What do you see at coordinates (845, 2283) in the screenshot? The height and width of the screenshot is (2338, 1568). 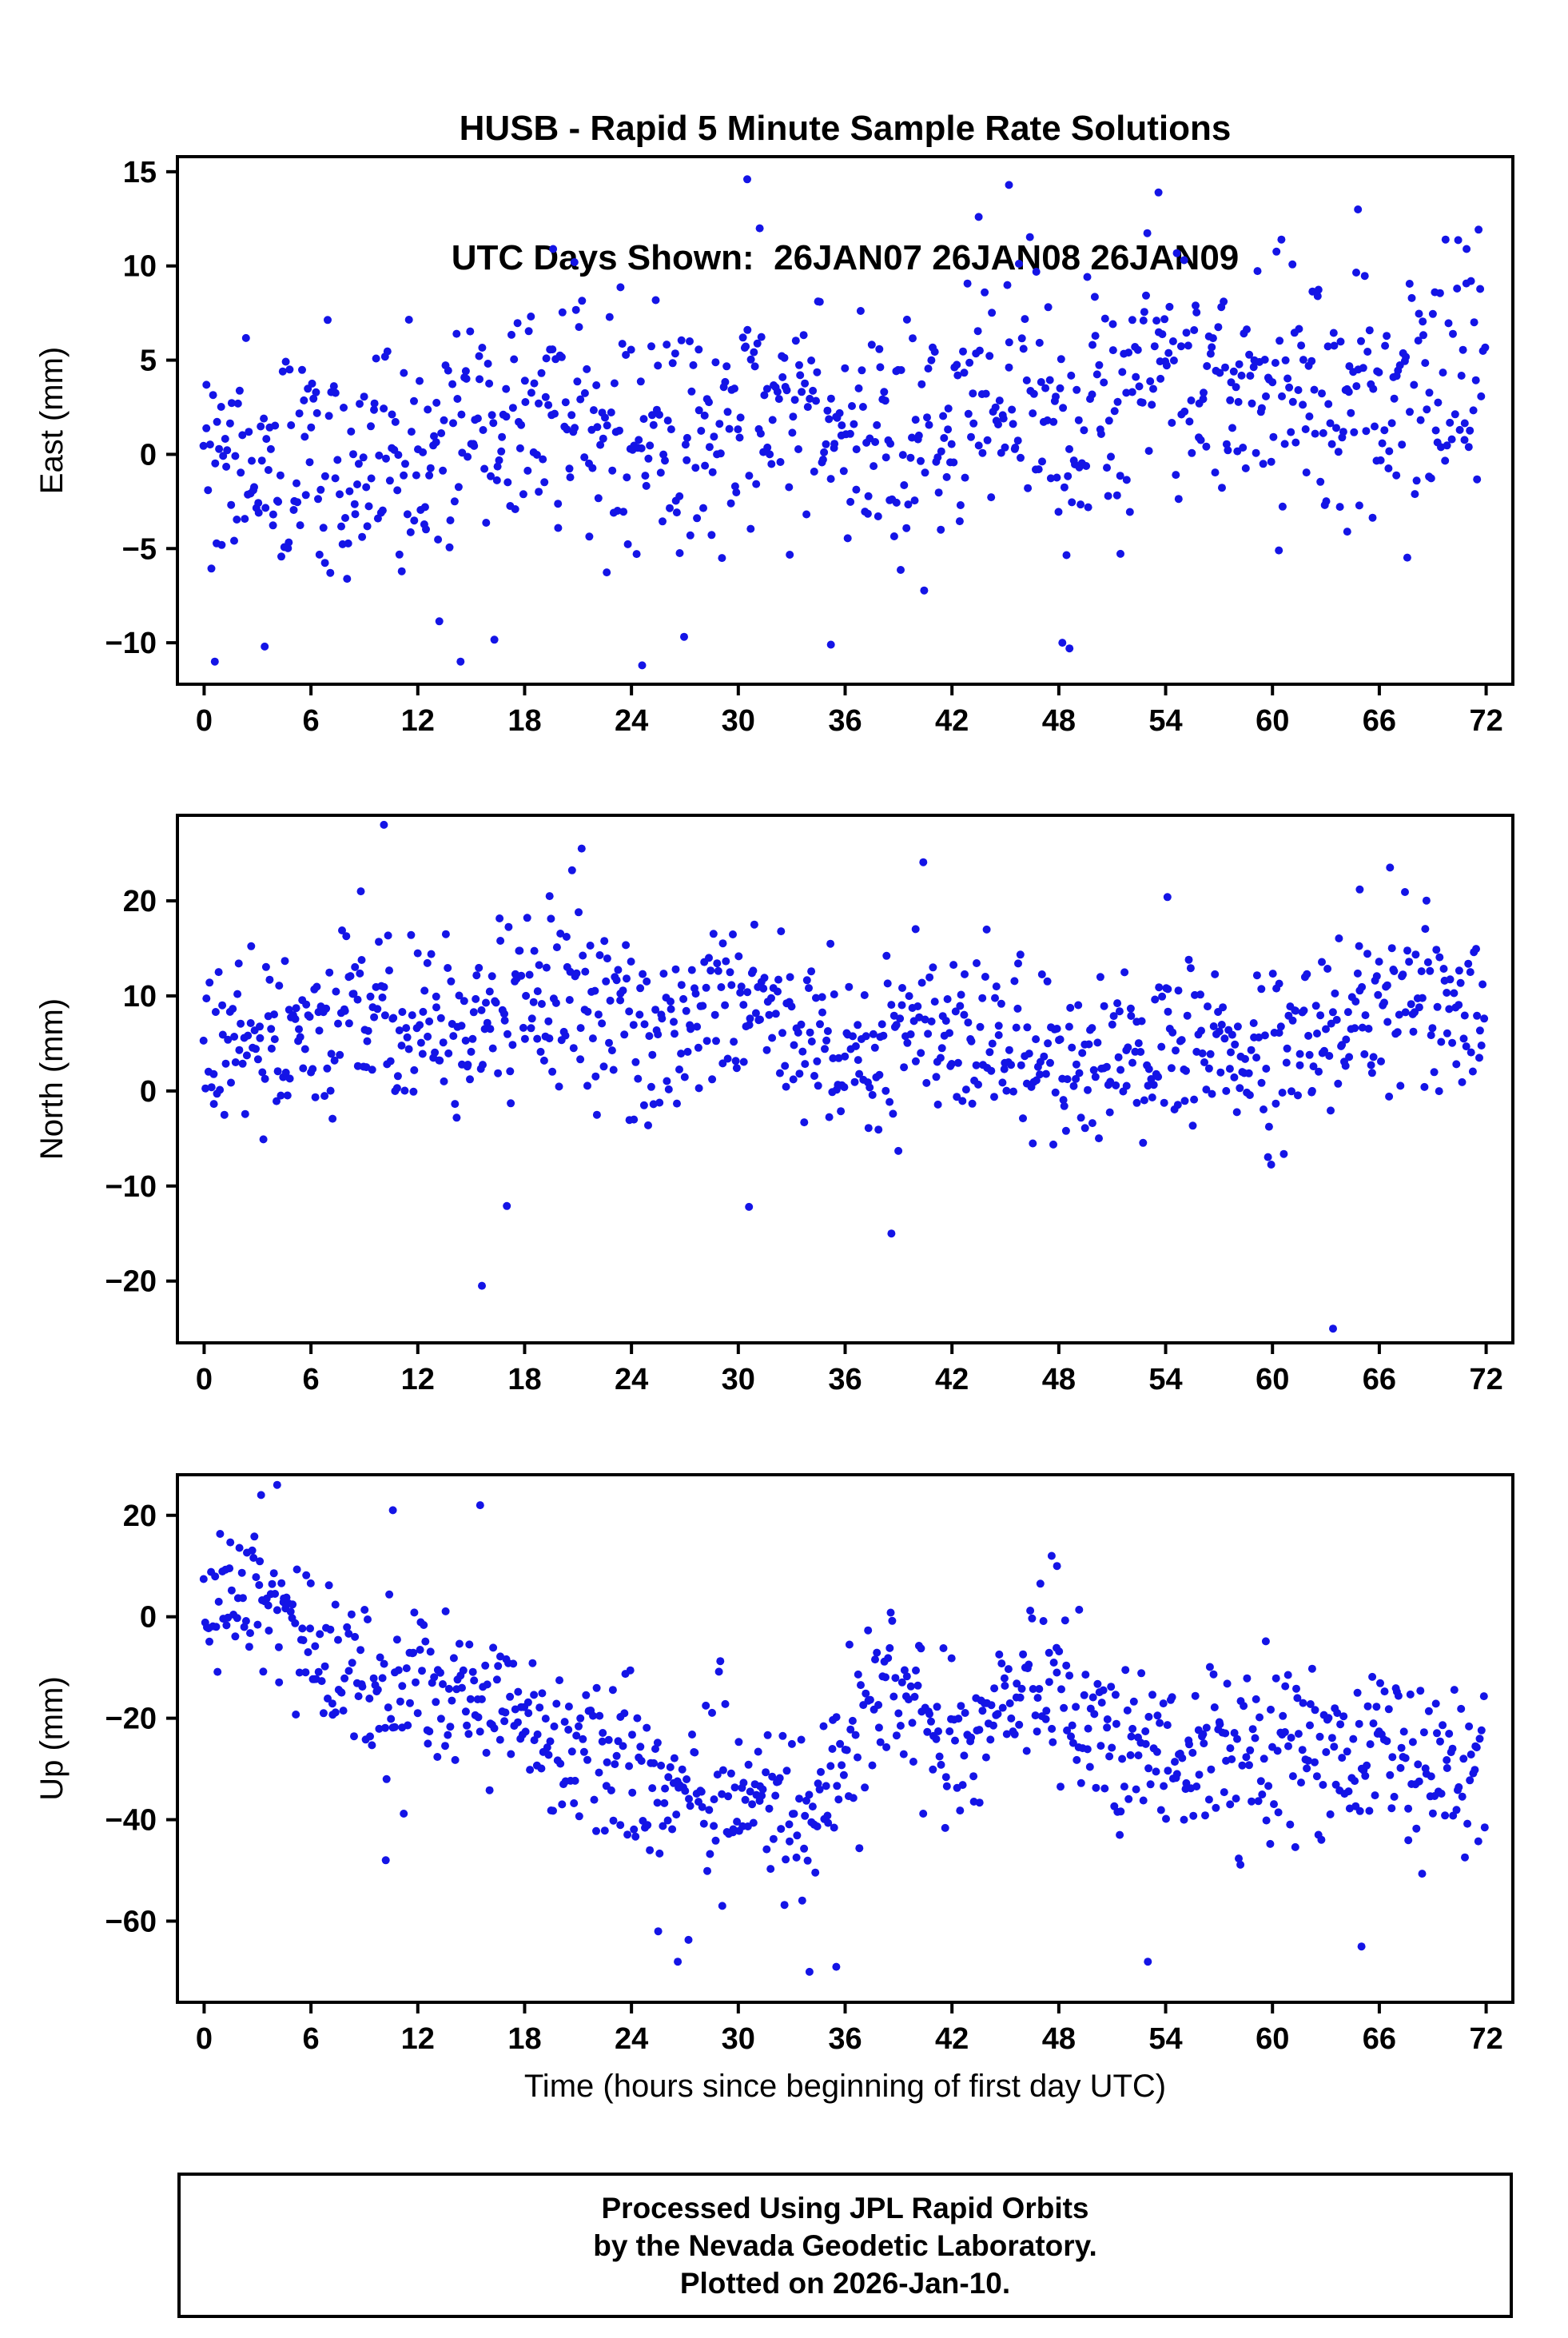 I see `footer-line3: Plotted on 2026-Jan-10.` at bounding box center [845, 2283].